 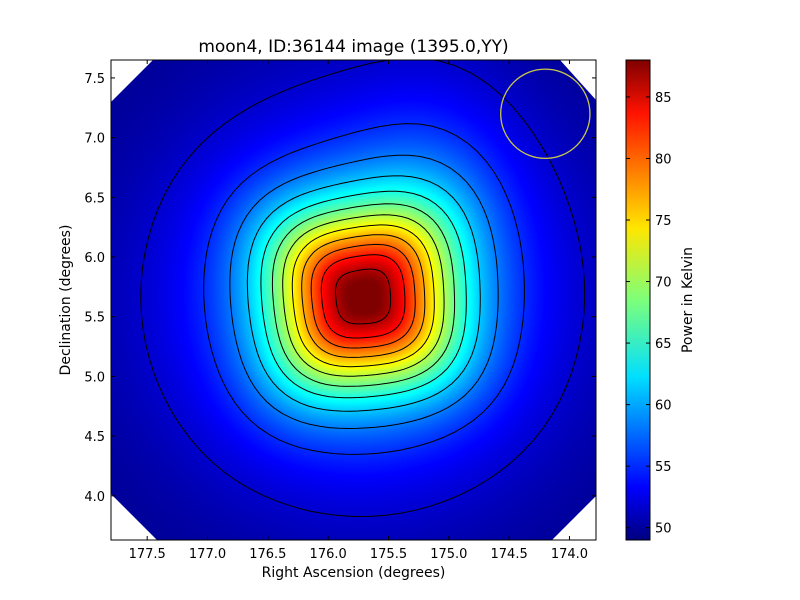 I want to click on x-tick-label: 176.5, so click(x=267, y=554).